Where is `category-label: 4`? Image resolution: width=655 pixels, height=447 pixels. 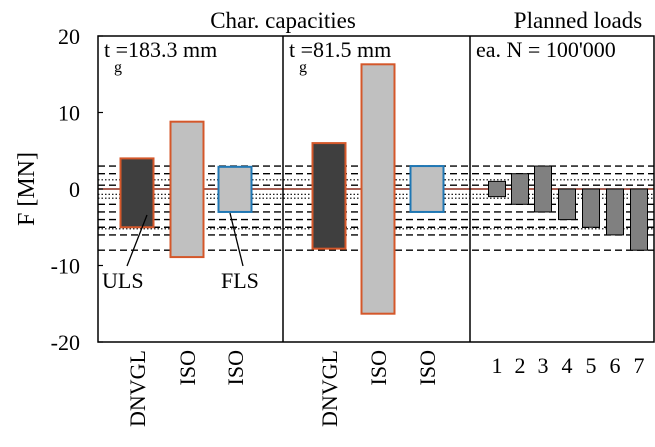
category-label: 4 is located at coordinates (567, 365).